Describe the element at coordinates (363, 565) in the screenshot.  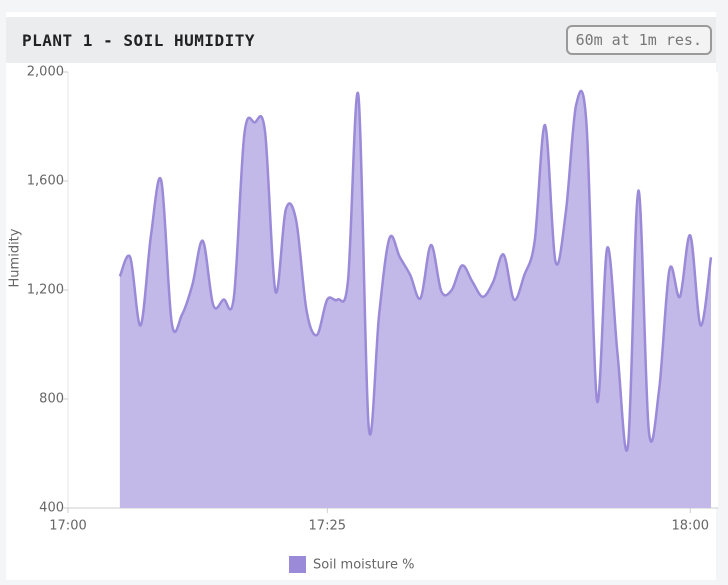
I see `legend-label: Soil moisture %` at that location.